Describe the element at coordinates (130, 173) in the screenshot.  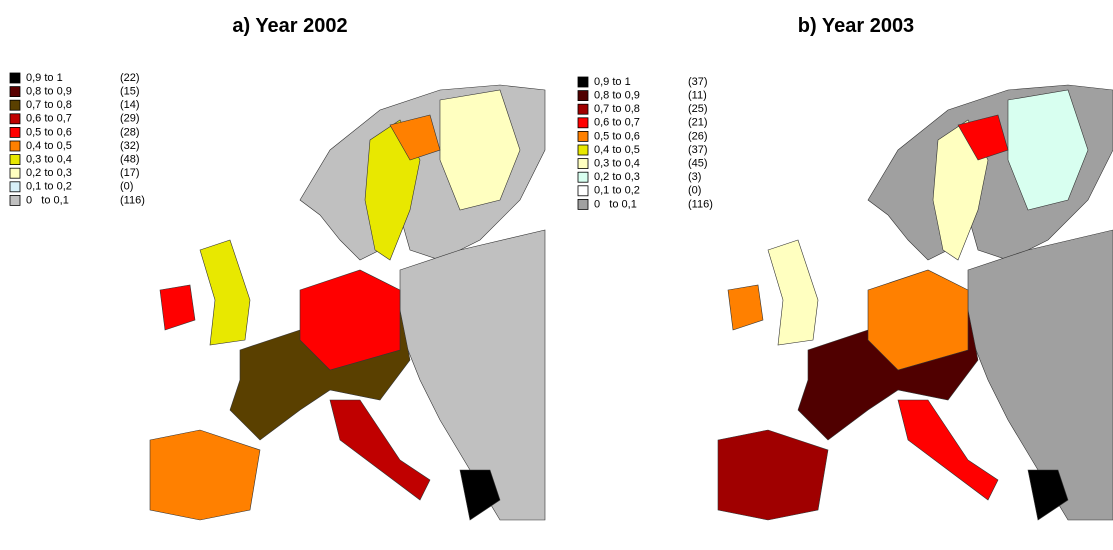
I see `legend-count: (17)` at that location.